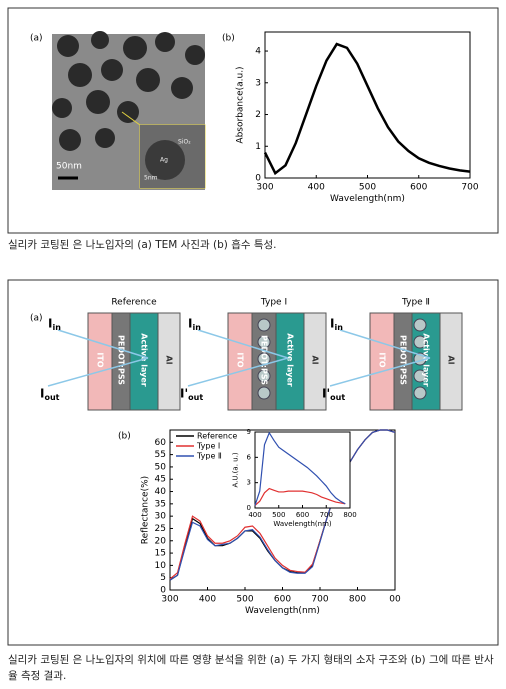  Describe the element at coordinates (258, 115) in the screenshot. I see `y-tick-label: 2` at that location.